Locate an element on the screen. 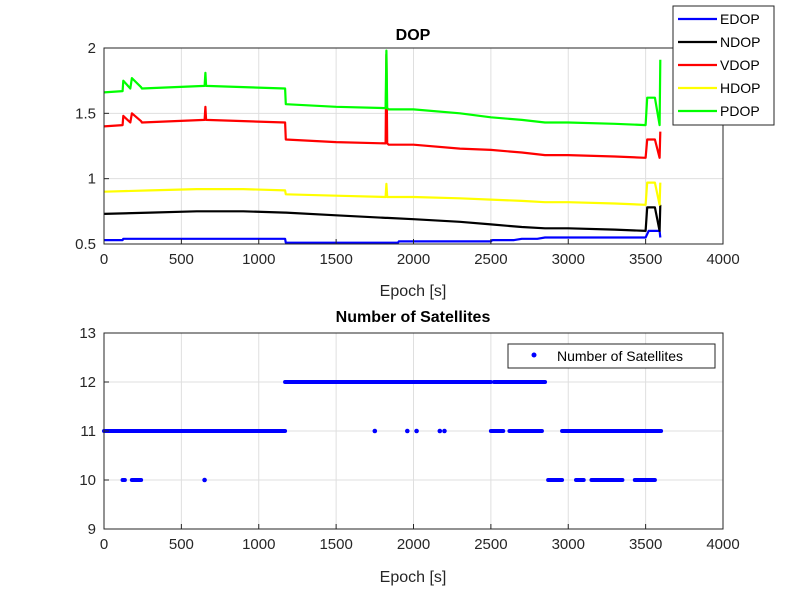 This screenshot has height=600, width=800. satellites-x-tick-label: 4000 is located at coordinates (722, 544).